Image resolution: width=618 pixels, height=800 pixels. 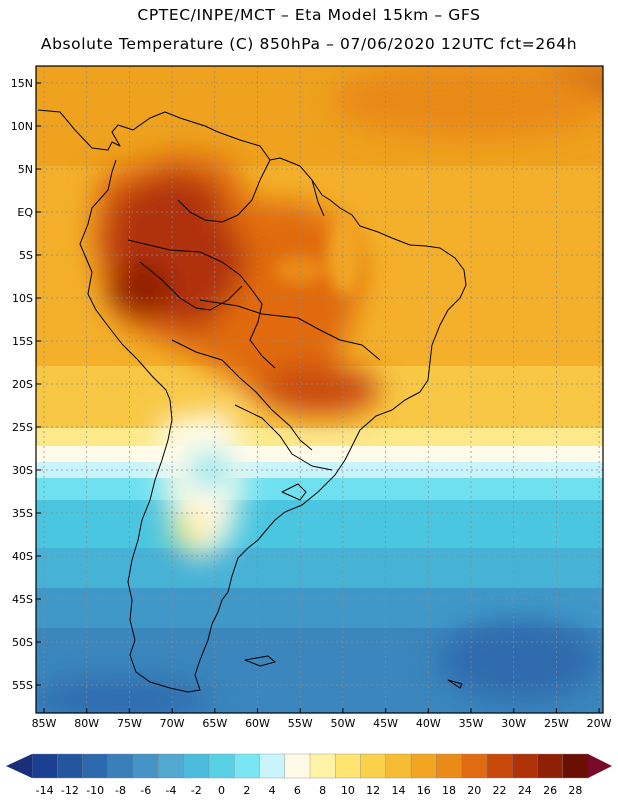 I want to click on colorbar-swatches, so click(x=310, y=766).